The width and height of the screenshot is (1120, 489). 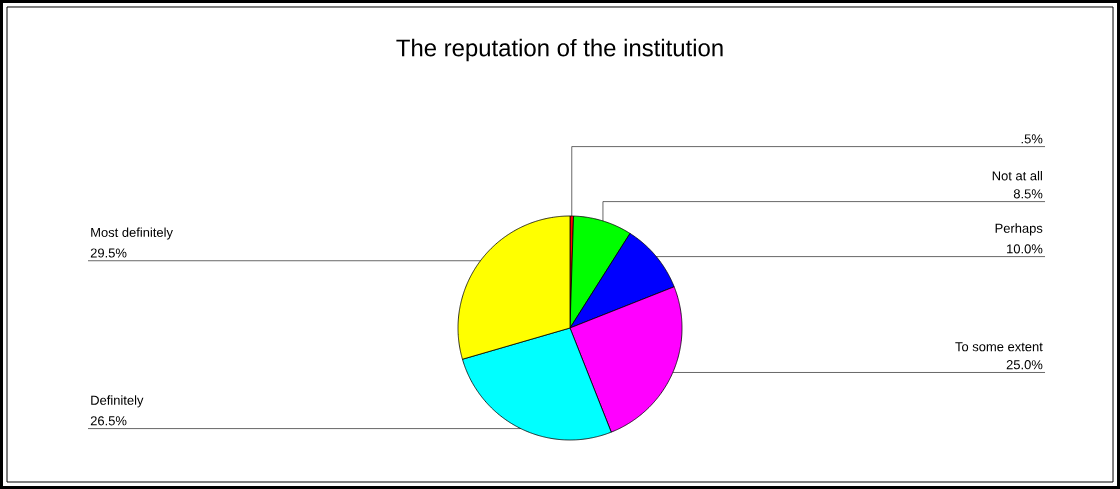 I want to click on slice-label: Definitely, so click(x=117, y=401).